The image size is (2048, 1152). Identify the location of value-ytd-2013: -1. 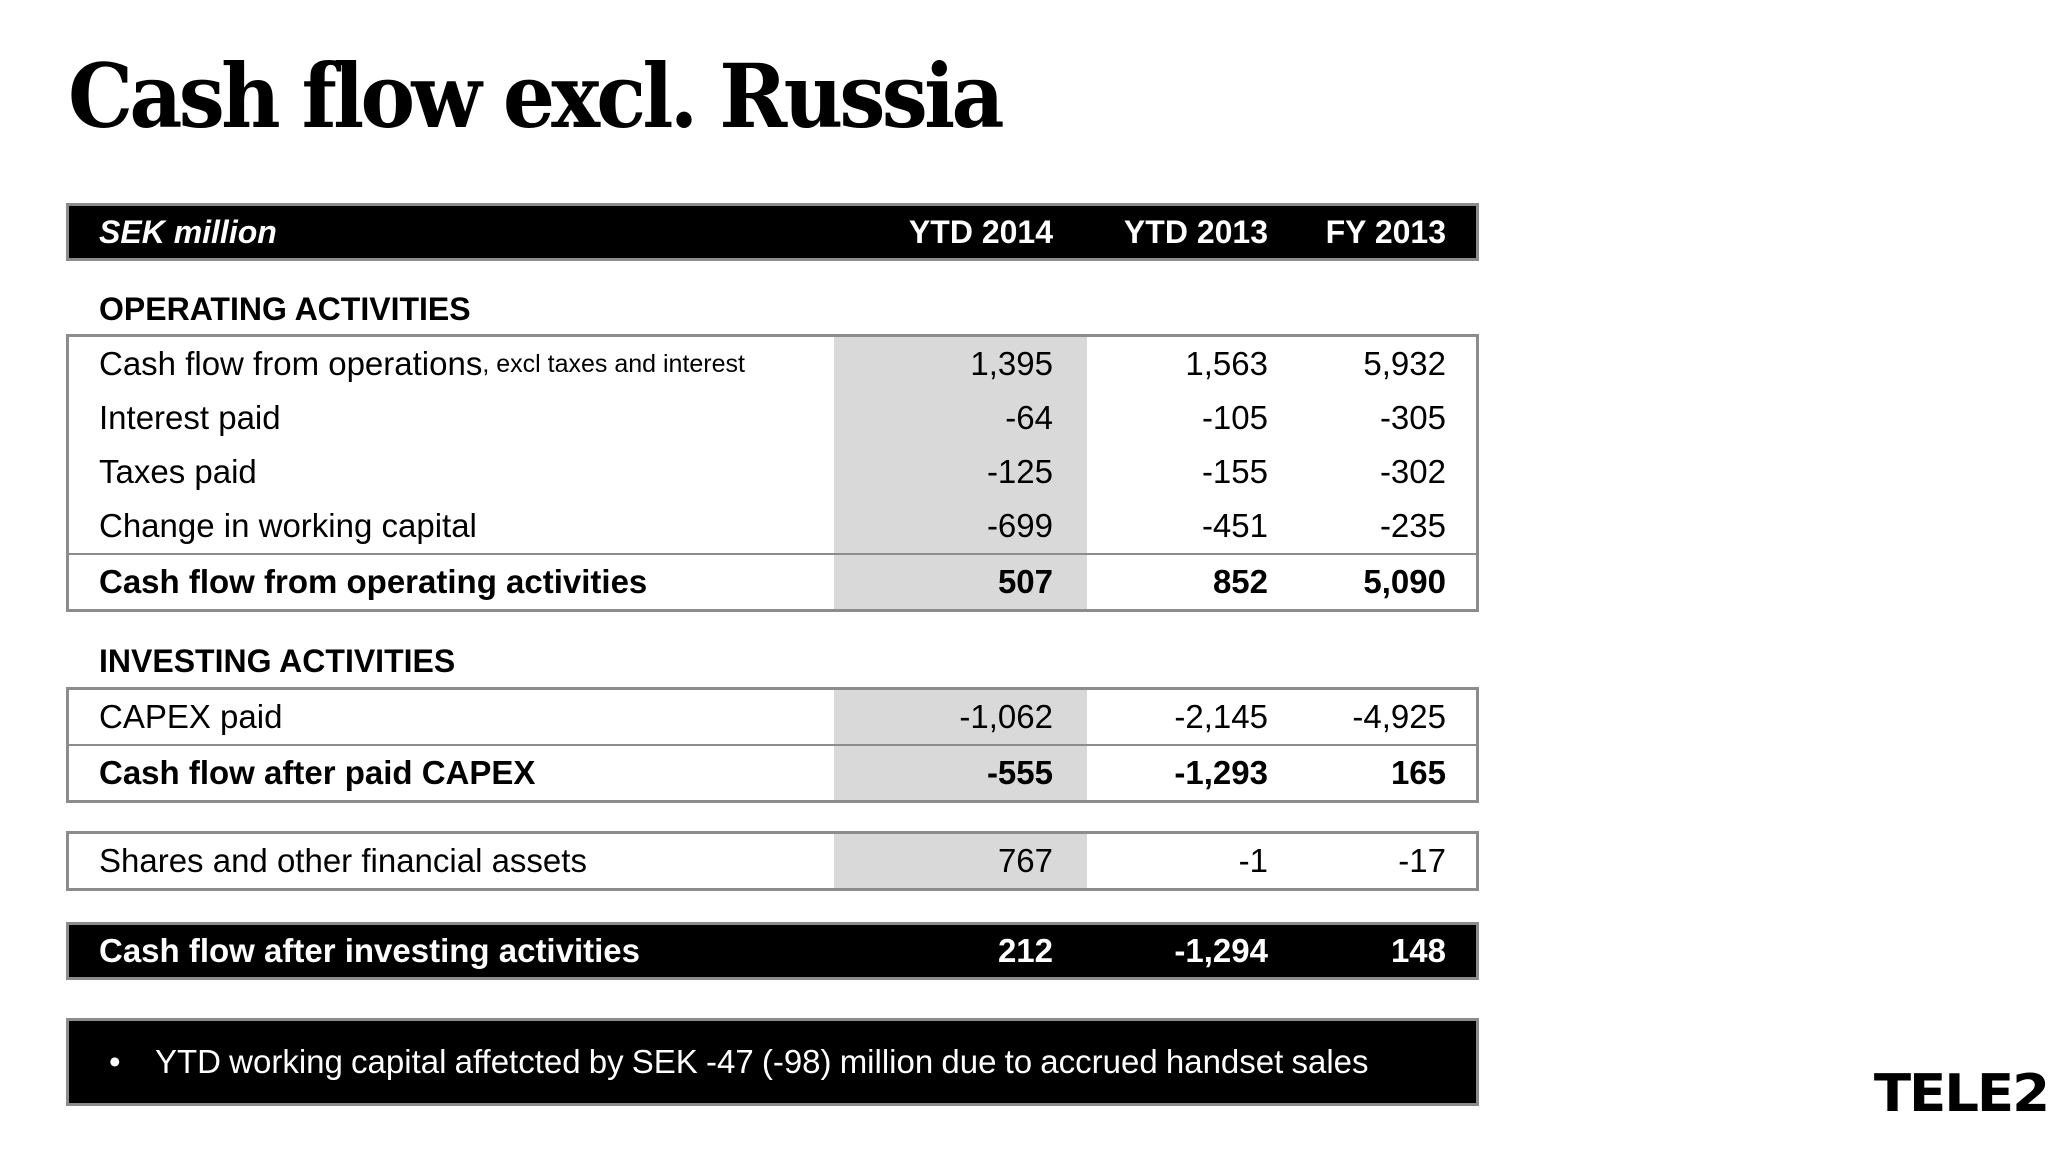
(1253, 860).